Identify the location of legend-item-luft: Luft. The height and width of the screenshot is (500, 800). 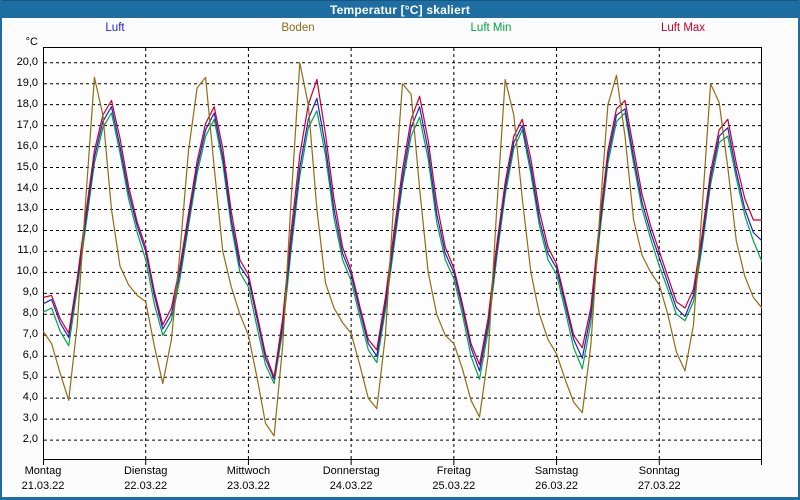
(115, 28).